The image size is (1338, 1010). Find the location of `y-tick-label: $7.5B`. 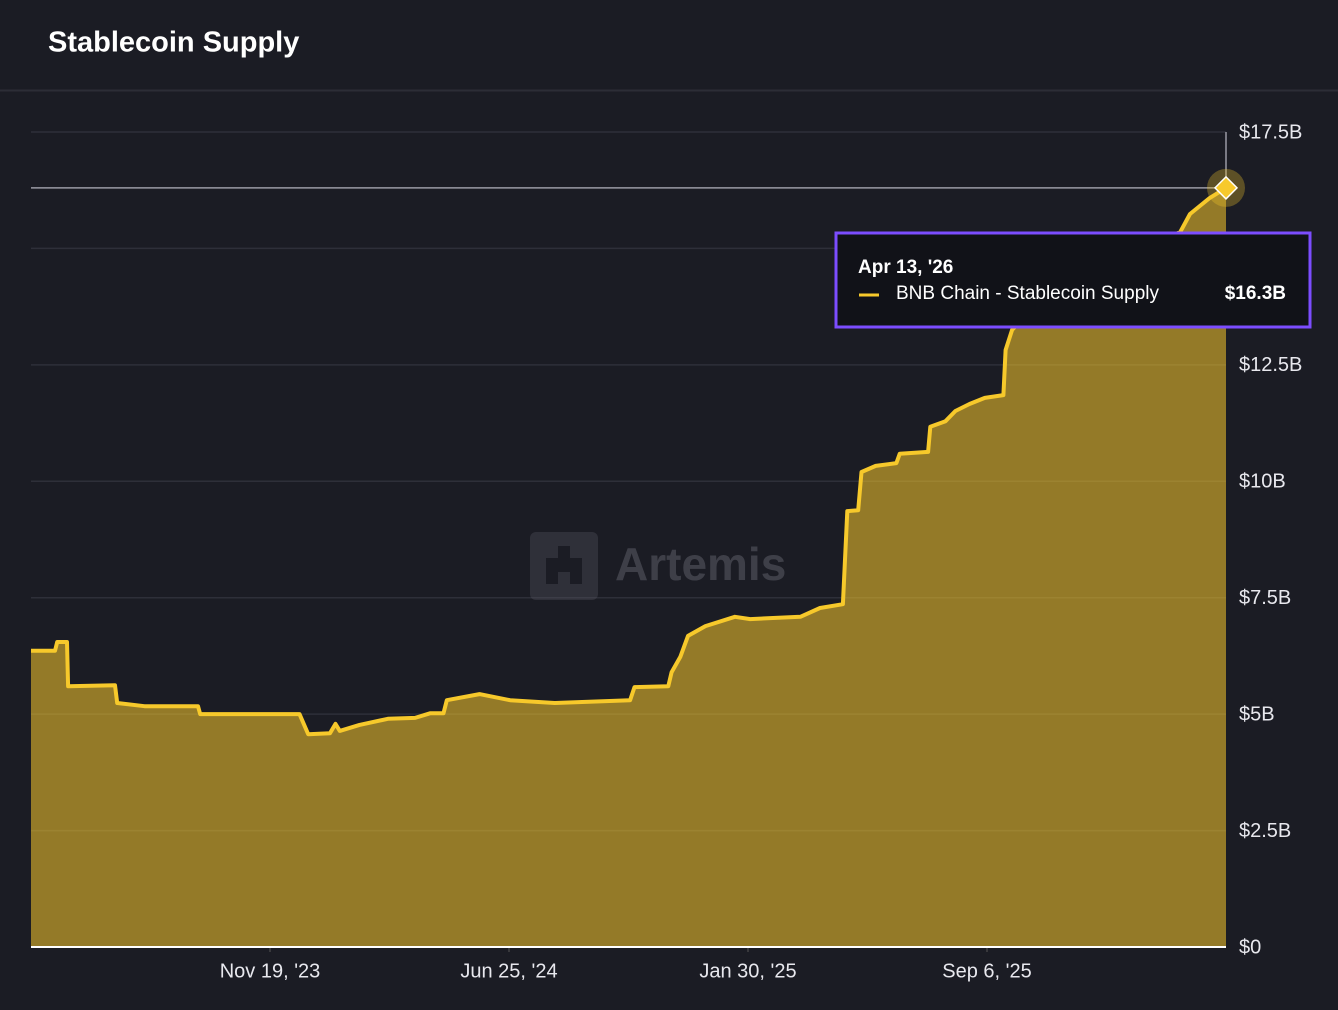

y-tick-label: $7.5B is located at coordinates (1265, 598).